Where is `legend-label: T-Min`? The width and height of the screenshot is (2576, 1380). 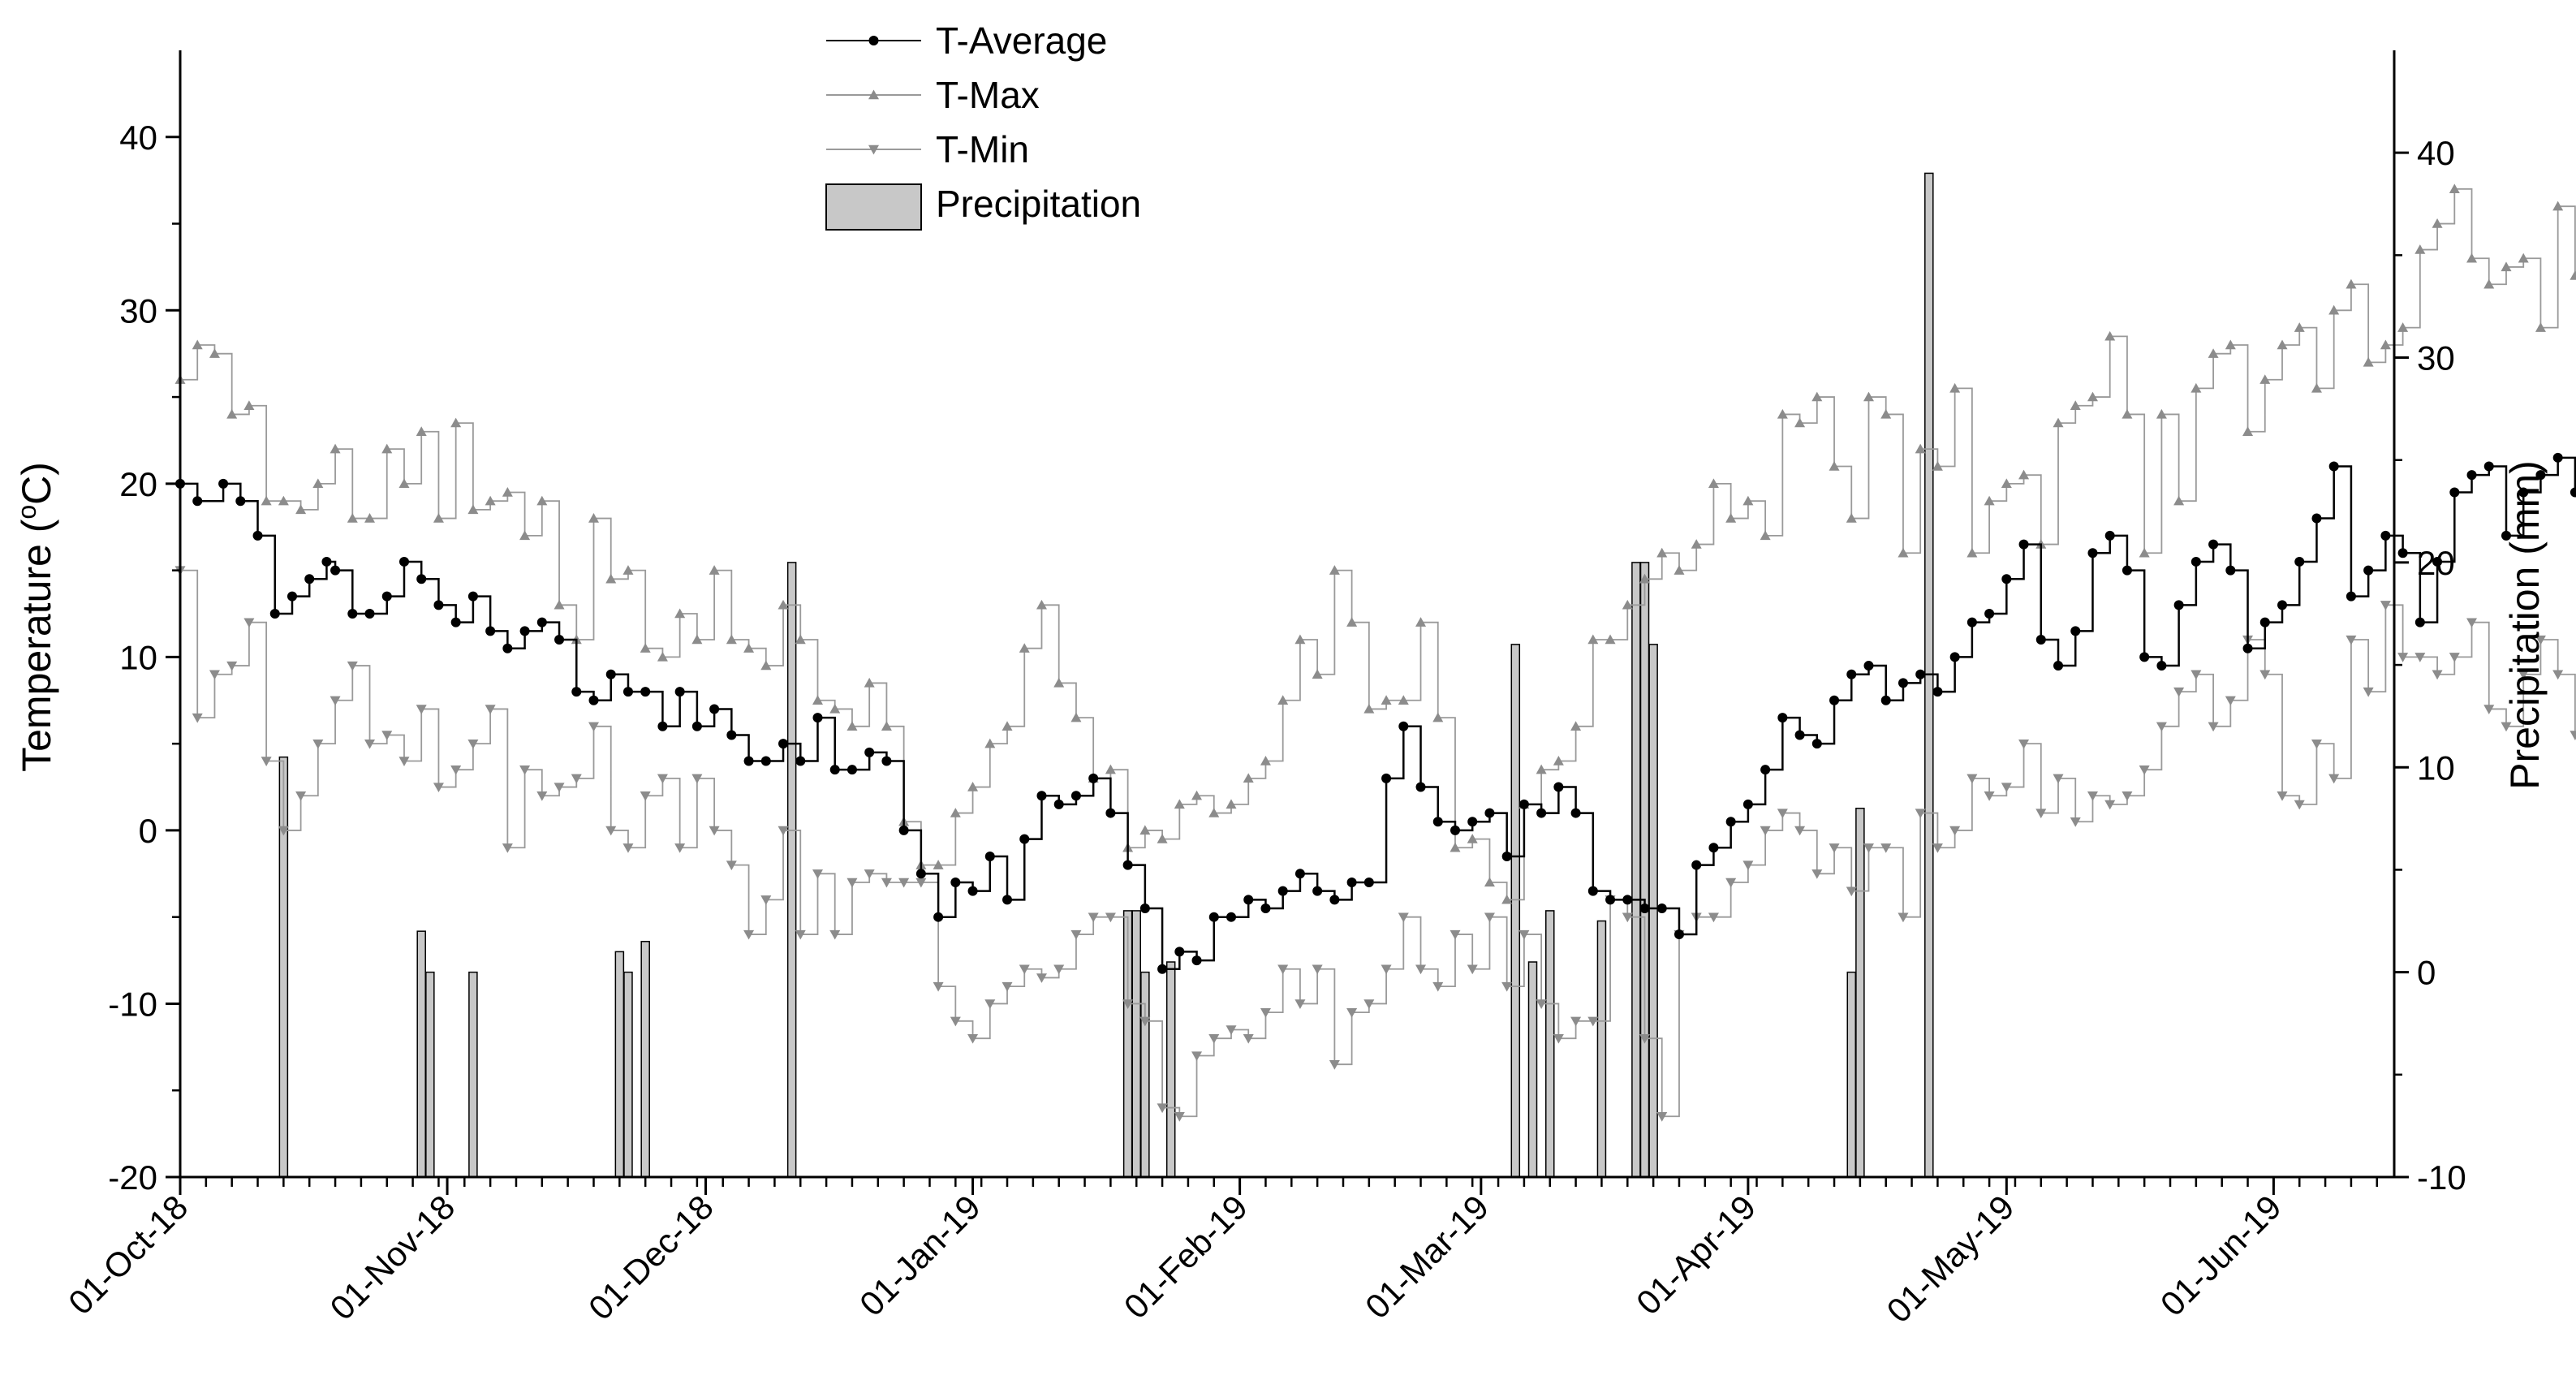 legend-label: T-Min is located at coordinates (982, 149).